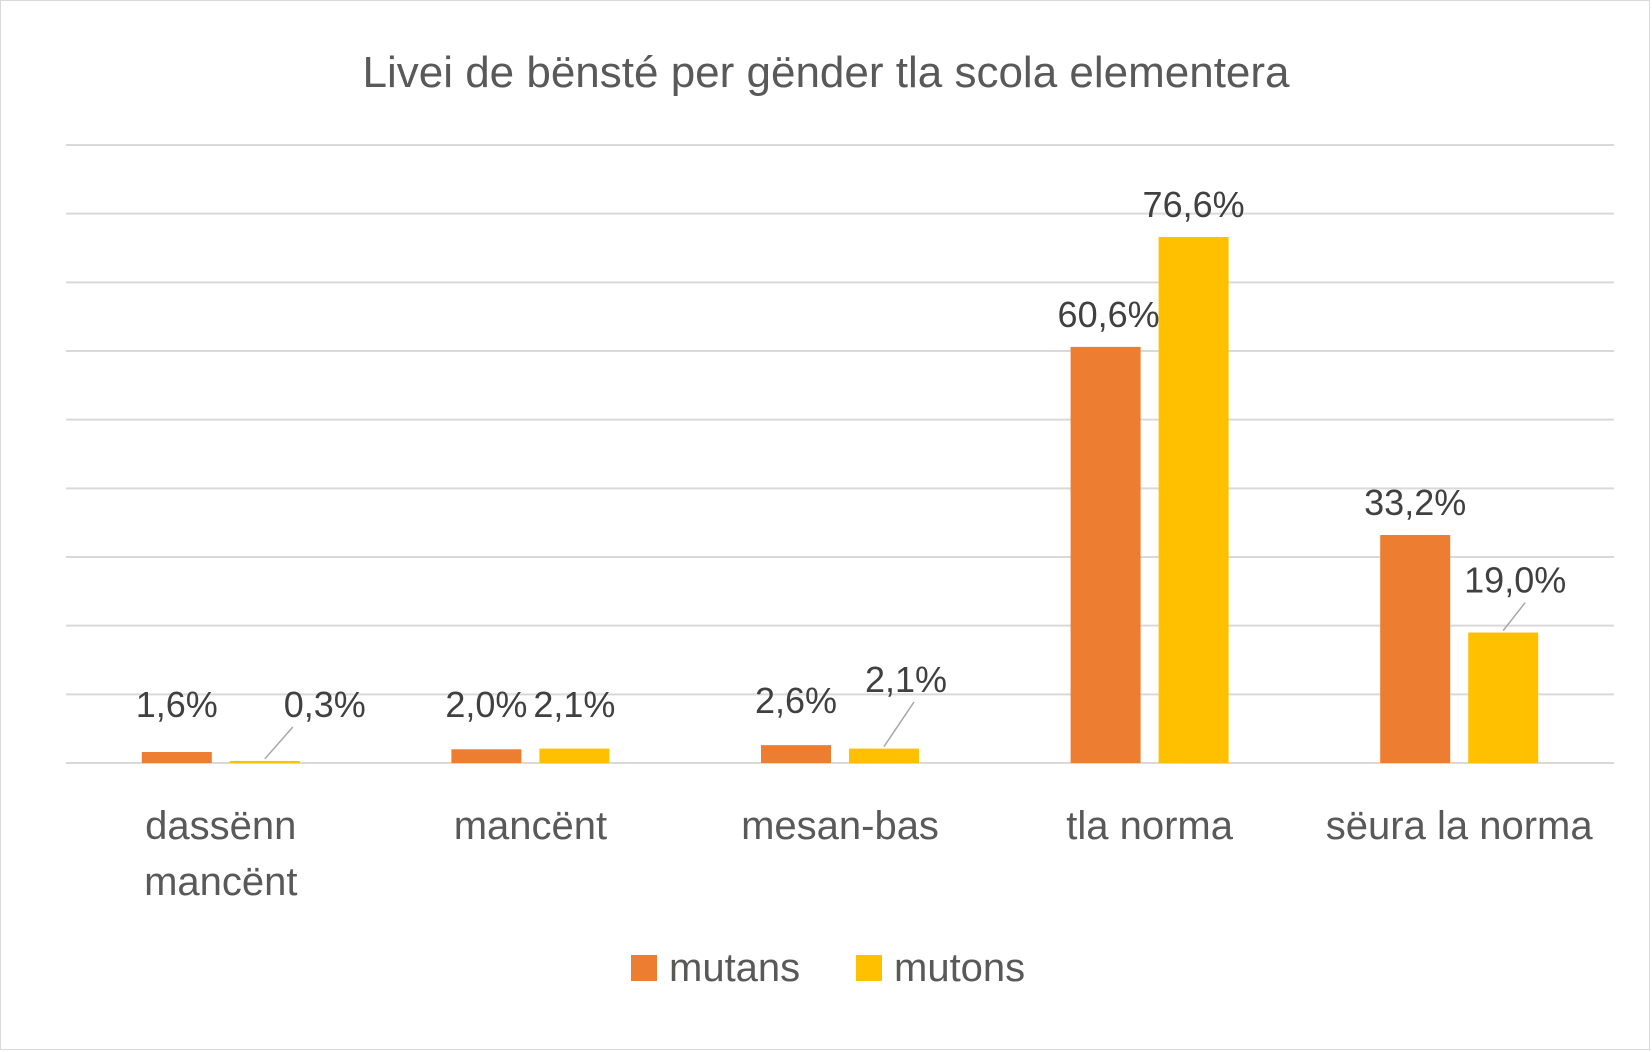 This screenshot has height=1052, width=1652. Describe the element at coordinates (734, 968) in the screenshot. I see `legend-label: mutans` at that location.